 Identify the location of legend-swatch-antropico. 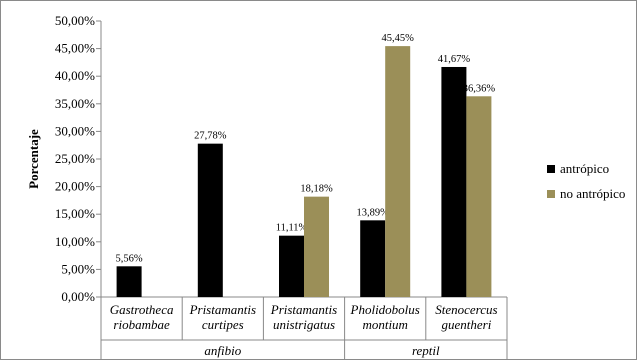
(551, 169).